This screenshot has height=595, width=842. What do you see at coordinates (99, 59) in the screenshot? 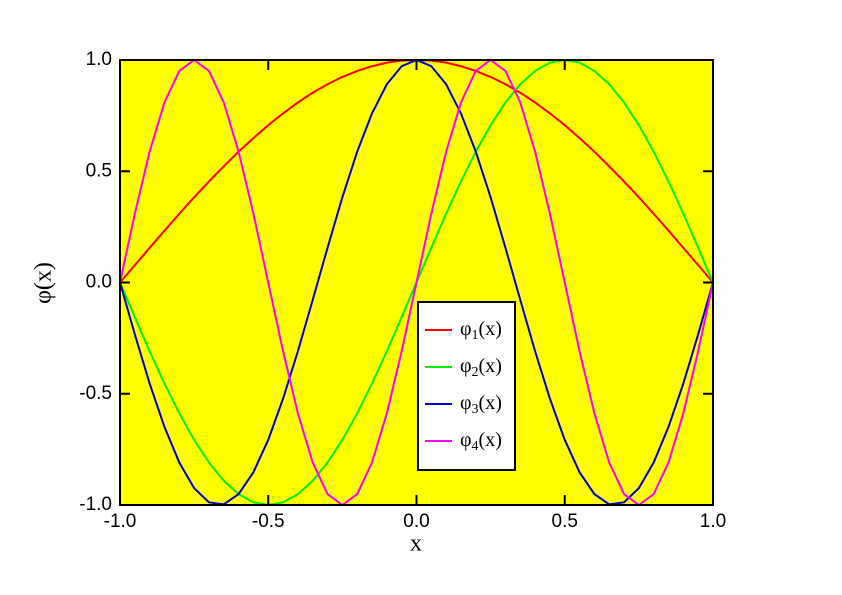
I see `y-tick-label: 1.0` at bounding box center [99, 59].